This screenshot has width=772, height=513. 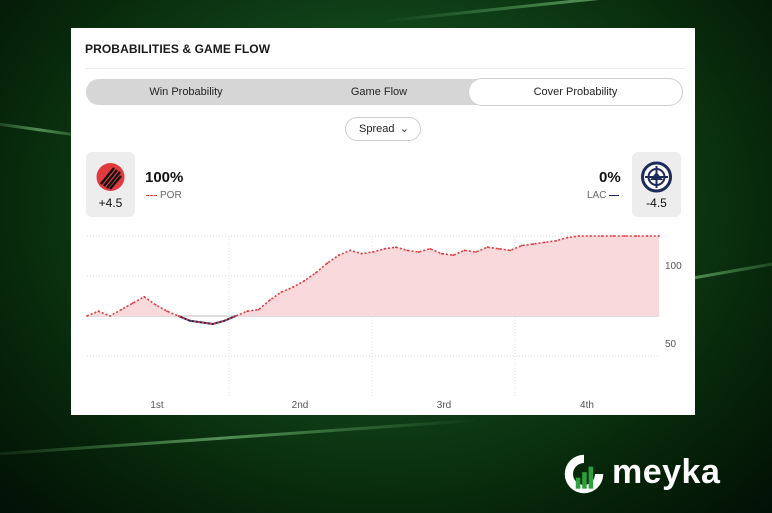 What do you see at coordinates (587, 405) in the screenshot?
I see `x-label-4th: 4th` at bounding box center [587, 405].